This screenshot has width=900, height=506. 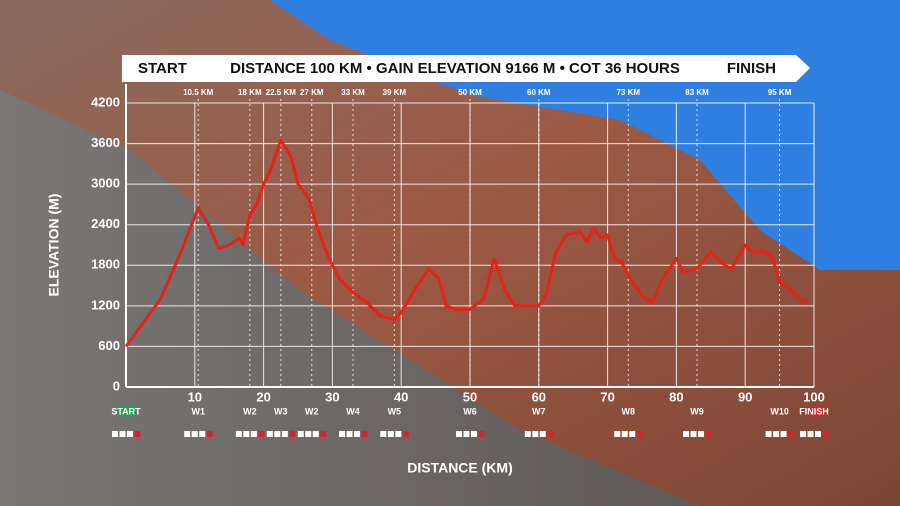 I want to click on checkpoint-label: 50 KM, so click(x=470, y=92).